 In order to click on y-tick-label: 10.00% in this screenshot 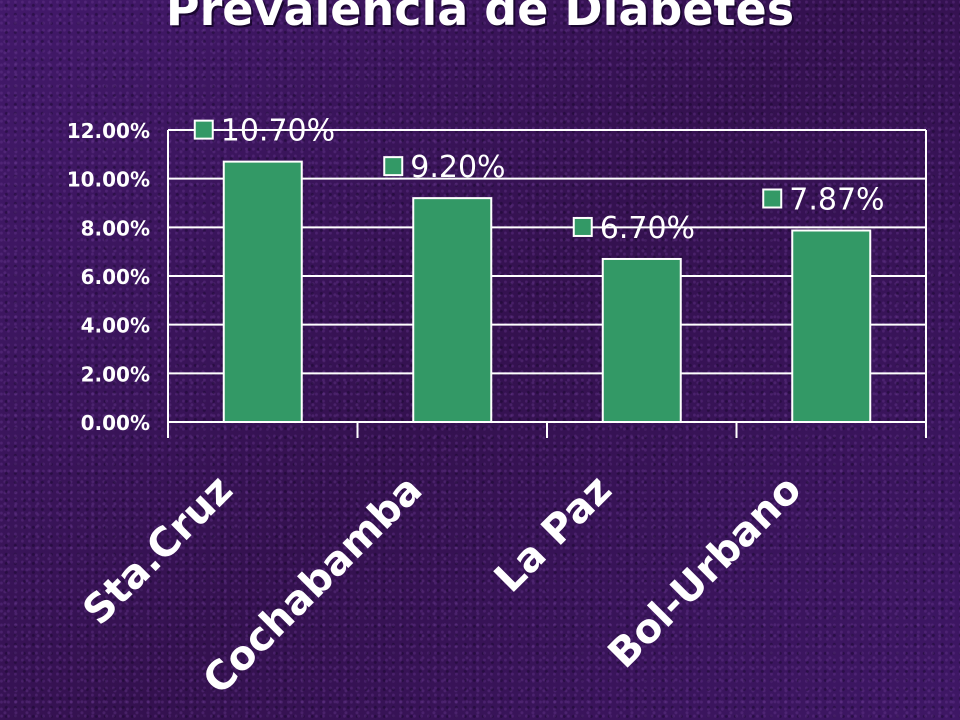, I will do `click(108, 180)`.